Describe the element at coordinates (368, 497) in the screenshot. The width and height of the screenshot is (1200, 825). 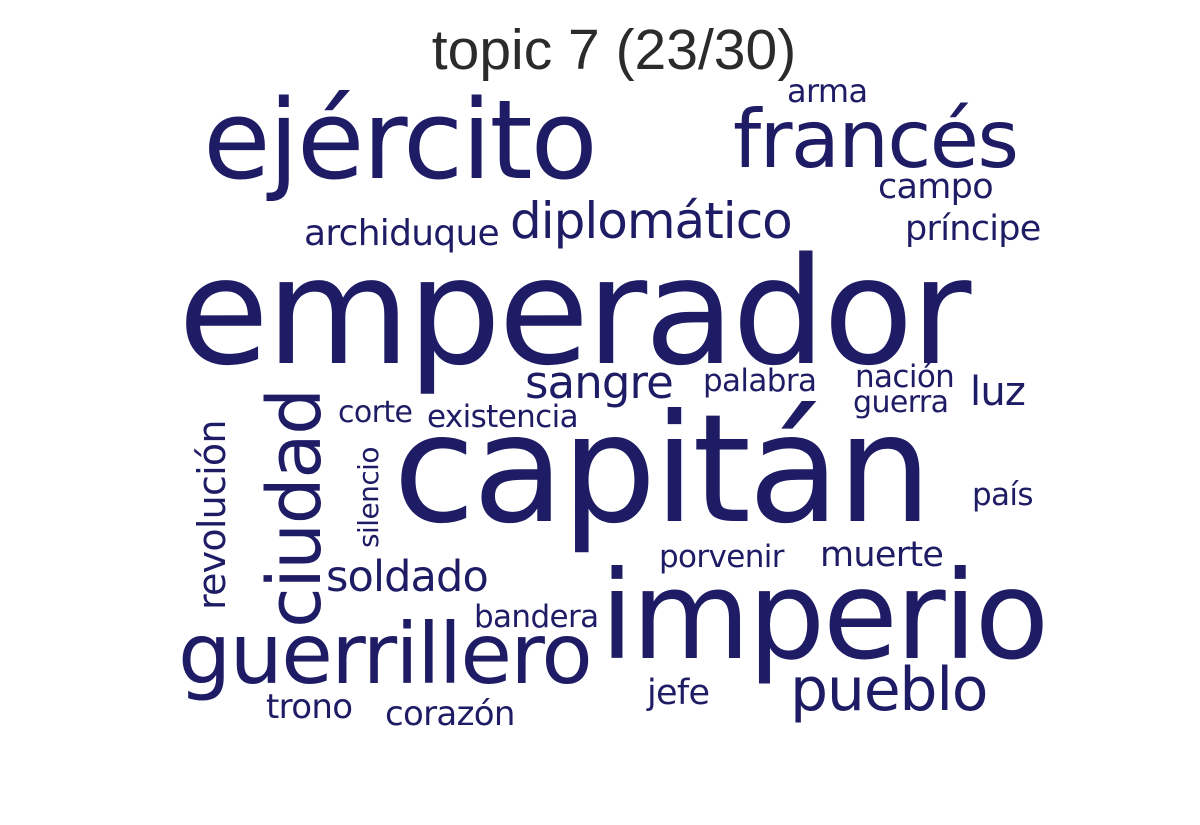
I see `word-silencio: silencio` at that location.